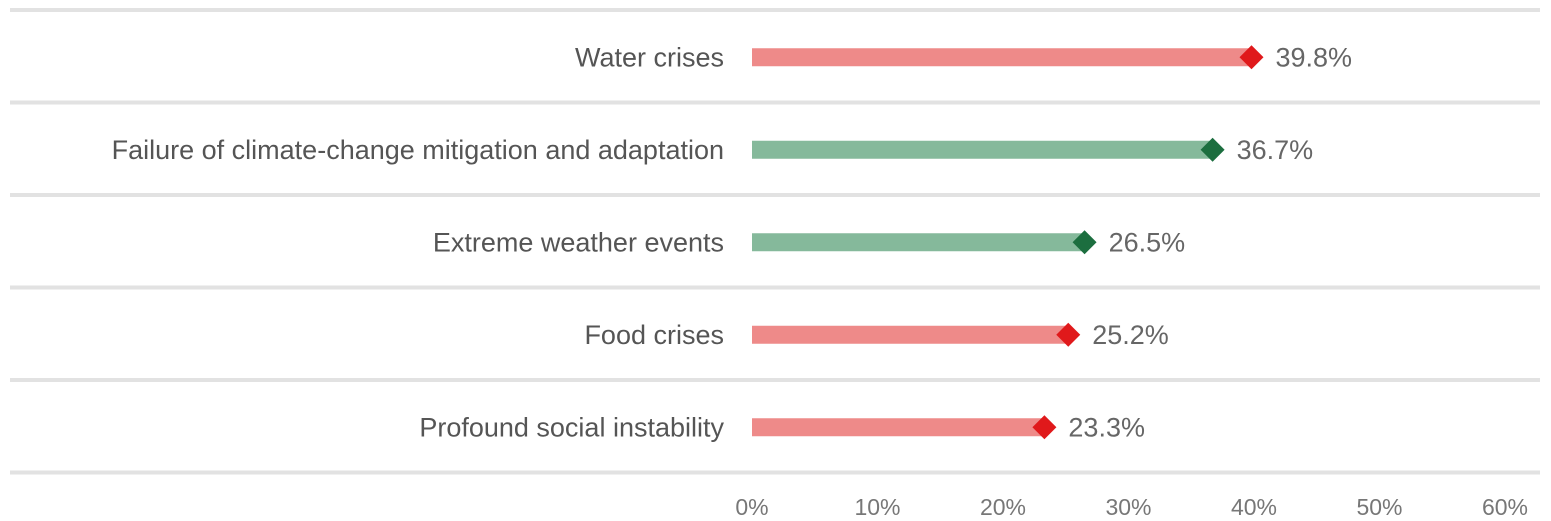  I want to click on x-tick-label: 20%, so click(1003, 507).